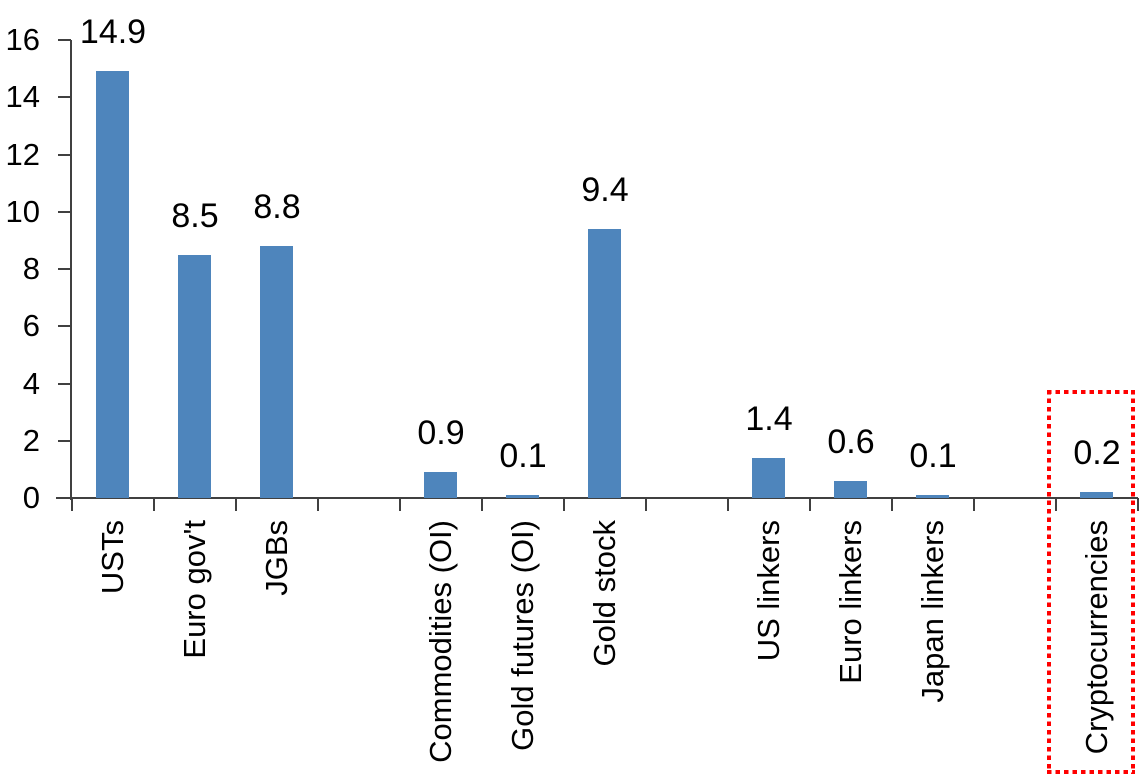  I want to click on y-axis-tick-label: 8, so click(31, 268).